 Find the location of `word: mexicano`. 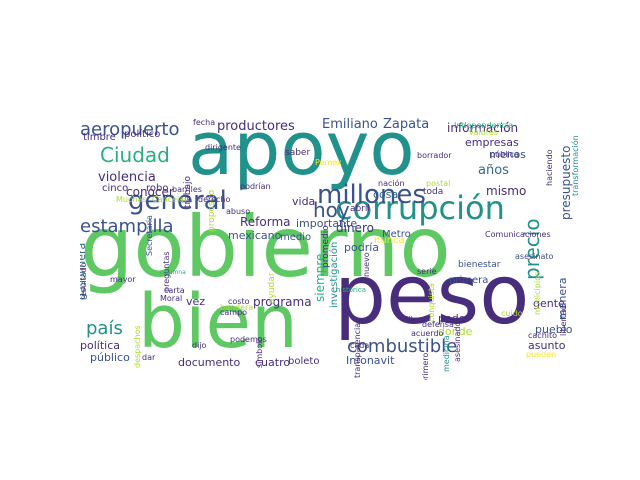

word: mexicano is located at coordinates (255, 235).